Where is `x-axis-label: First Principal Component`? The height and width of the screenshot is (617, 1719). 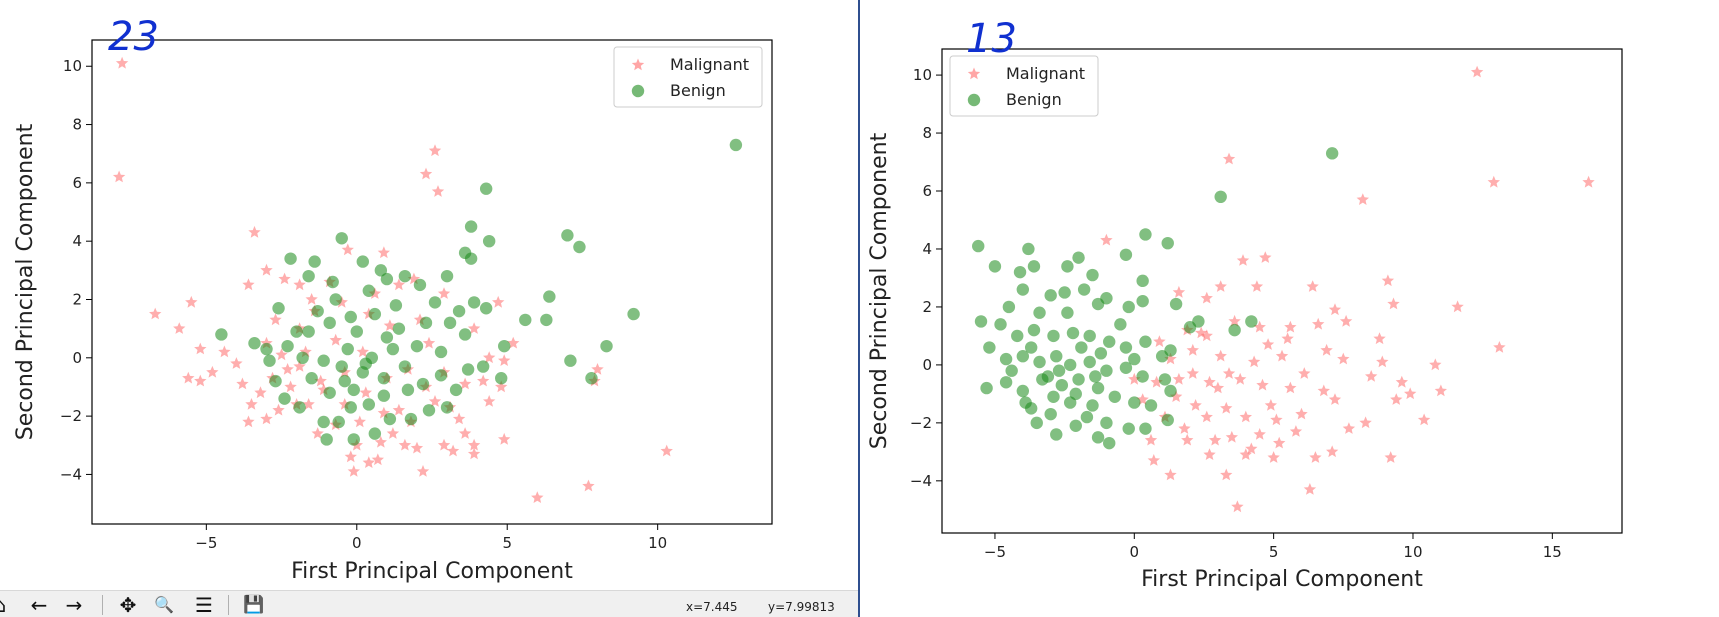 x-axis-label: First Principal Component is located at coordinates (1282, 579).